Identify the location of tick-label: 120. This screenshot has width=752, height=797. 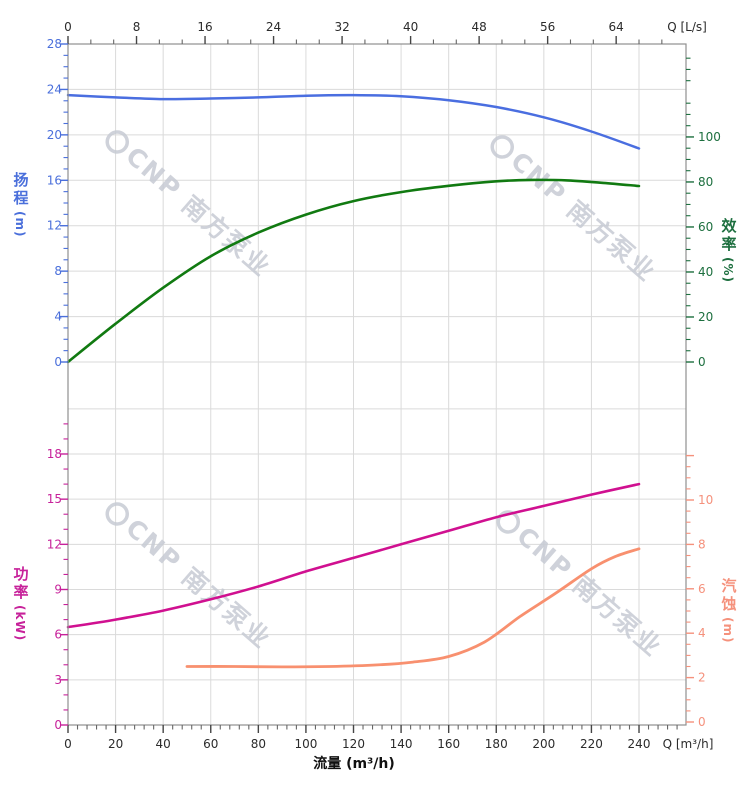
(353, 744).